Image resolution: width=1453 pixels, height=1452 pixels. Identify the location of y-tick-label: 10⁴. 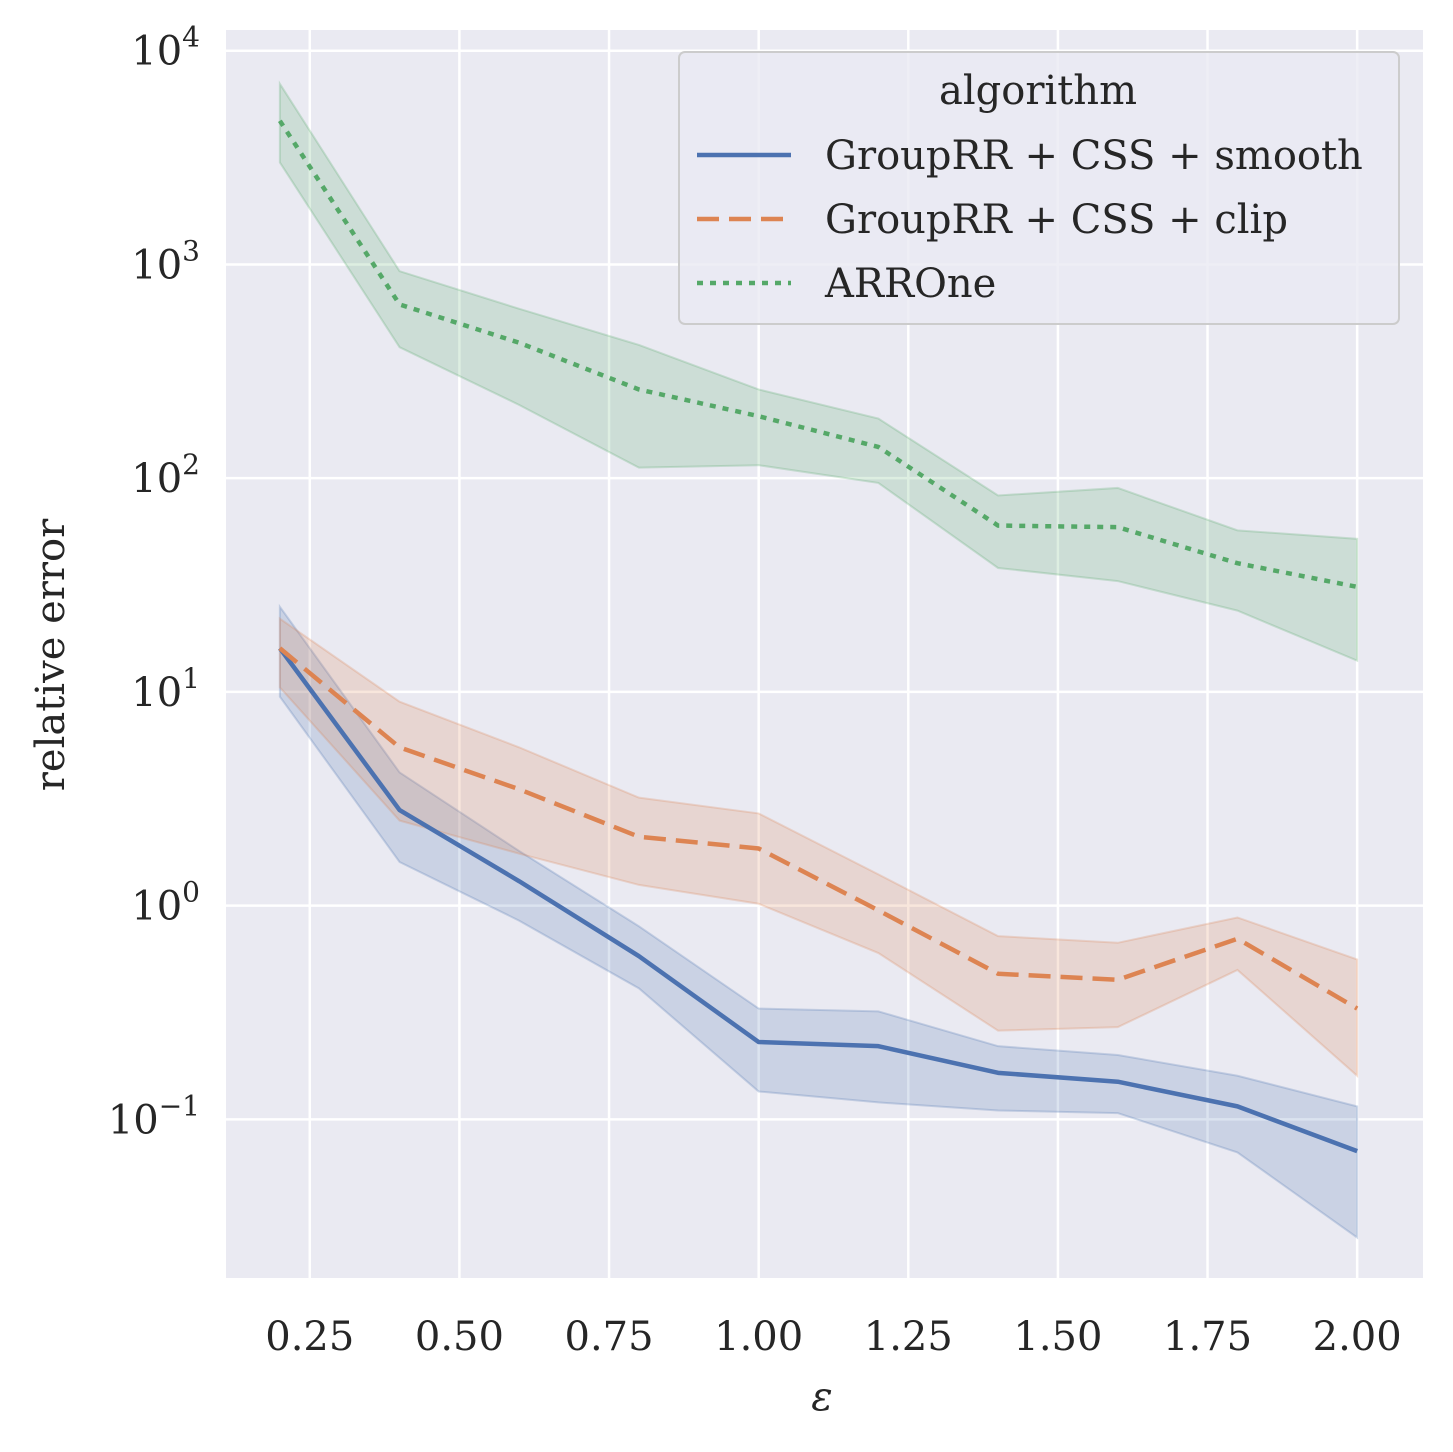
(165, 48).